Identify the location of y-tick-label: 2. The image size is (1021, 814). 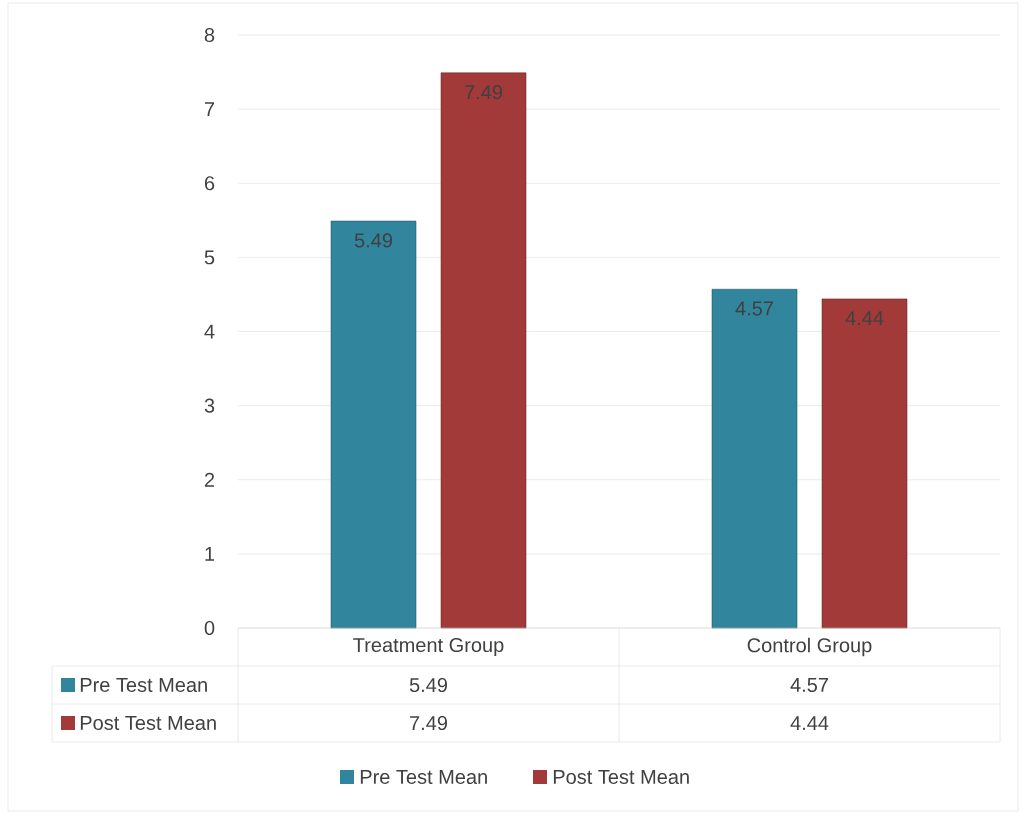
(209, 479).